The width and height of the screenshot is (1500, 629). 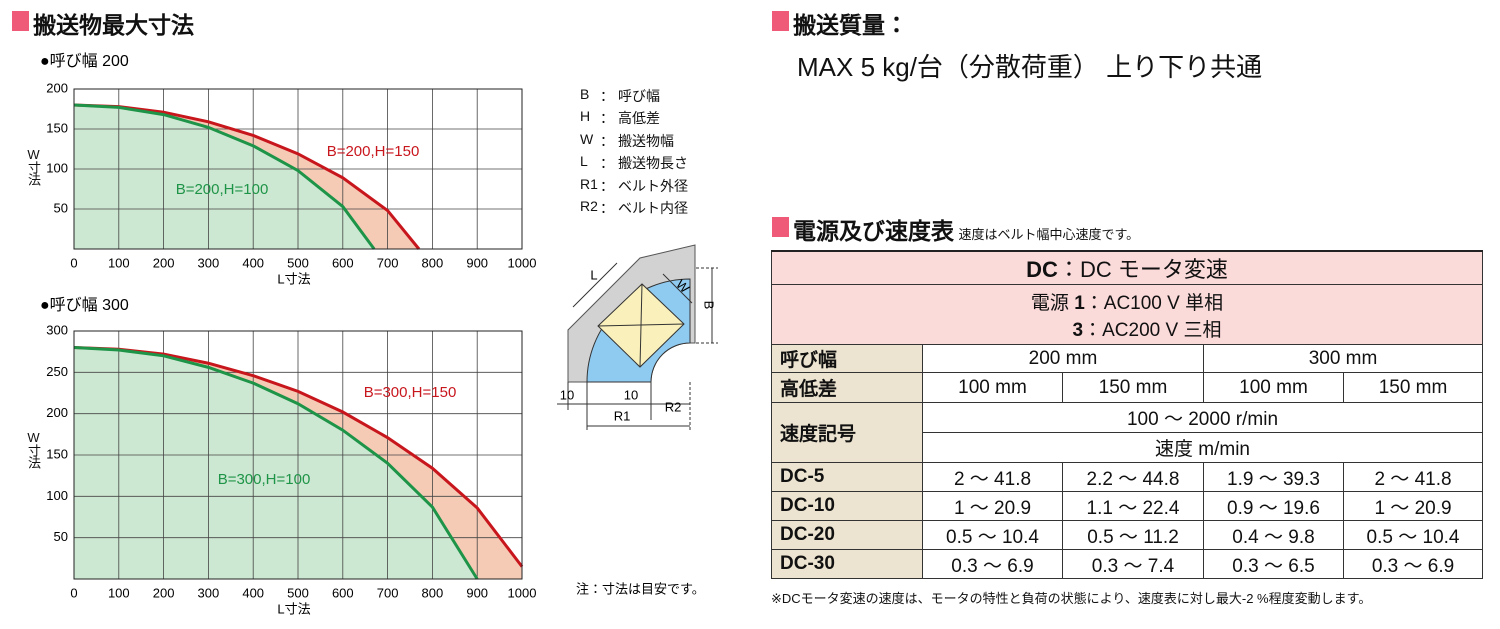 What do you see at coordinates (1273, 477) in the screenshot?
I see `cell: 1.9 ～ 39.3` at bounding box center [1273, 477].